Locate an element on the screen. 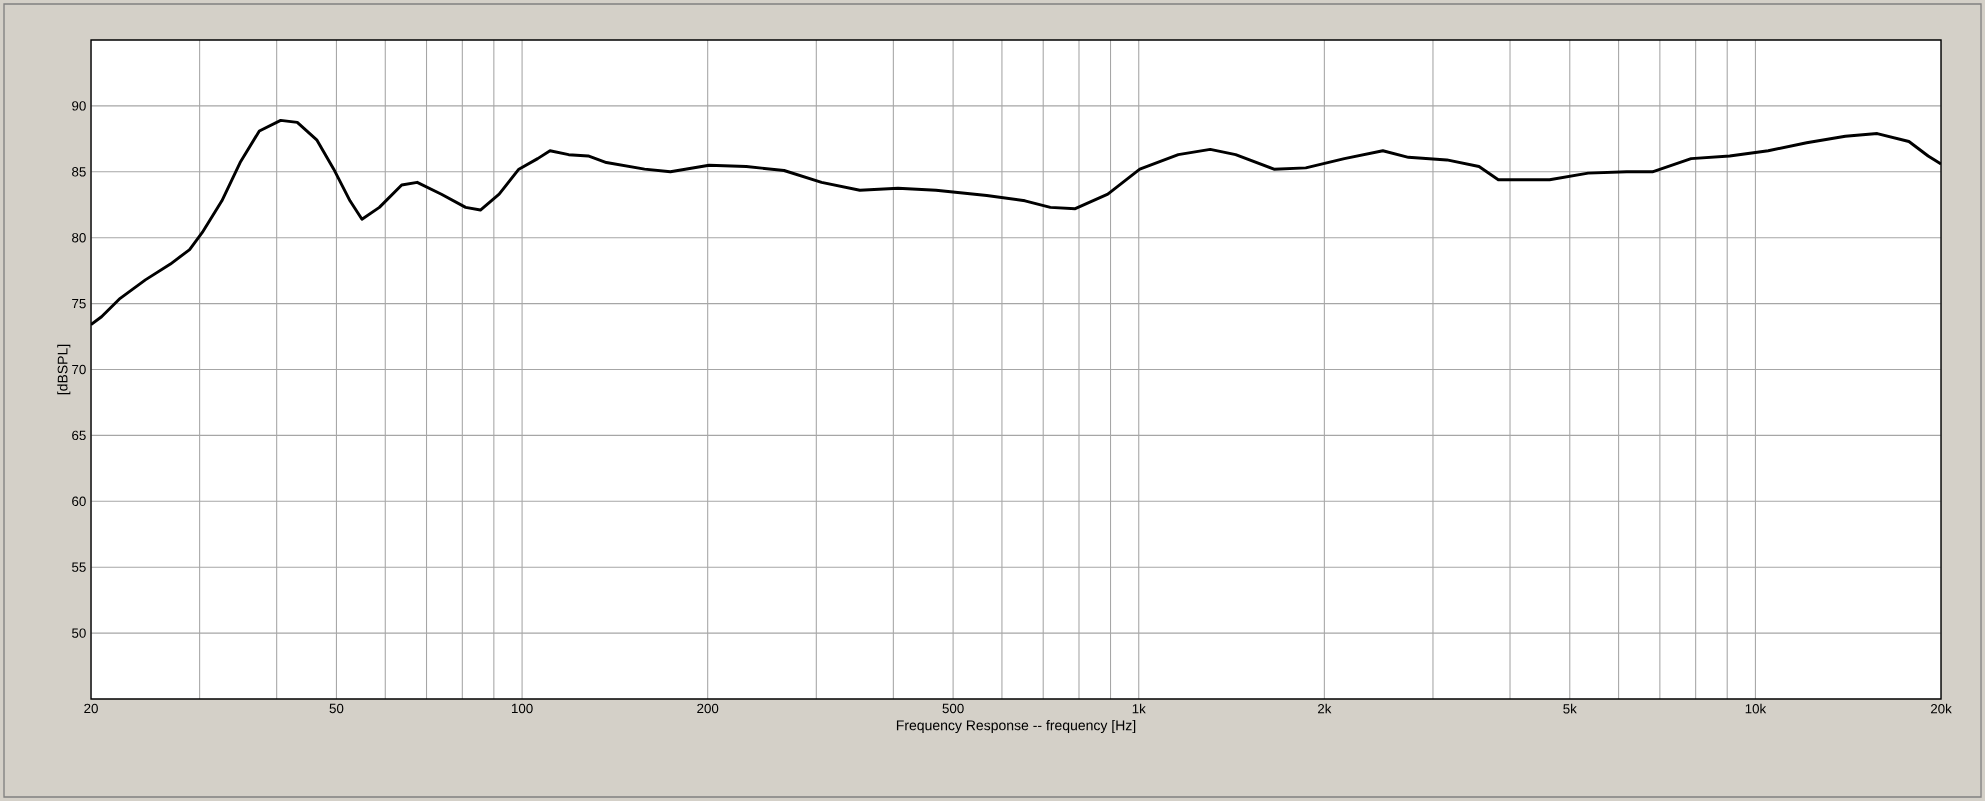  x-tick-label: 20k is located at coordinates (1941, 708).